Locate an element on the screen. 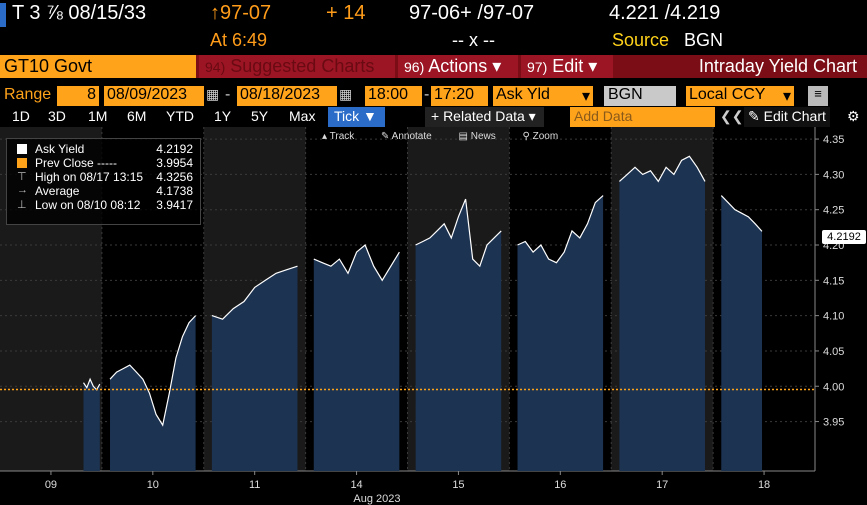 The height and width of the screenshot is (505, 867). track-label: Track is located at coordinates (342, 136).